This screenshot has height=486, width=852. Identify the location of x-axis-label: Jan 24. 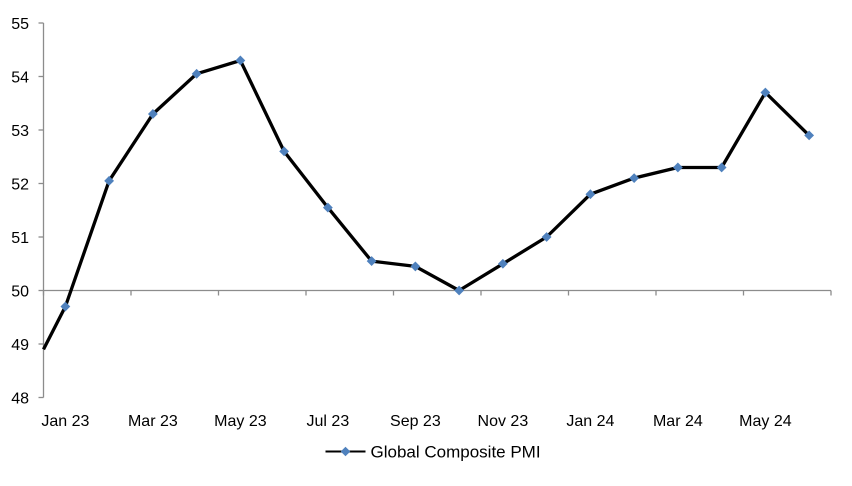
(590, 421).